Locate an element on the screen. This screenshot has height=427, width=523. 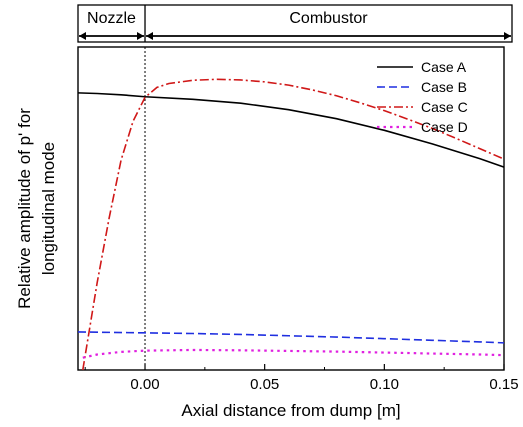
x-axis-label: Axial distance from dump [m] is located at coordinates (290, 410).